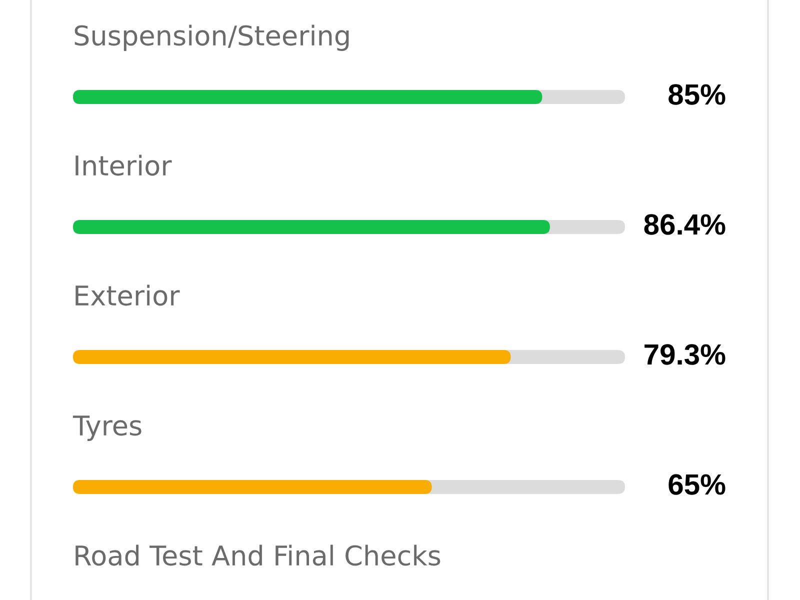  I want to click on y-tick-label: Tyres, so click(107, 428).